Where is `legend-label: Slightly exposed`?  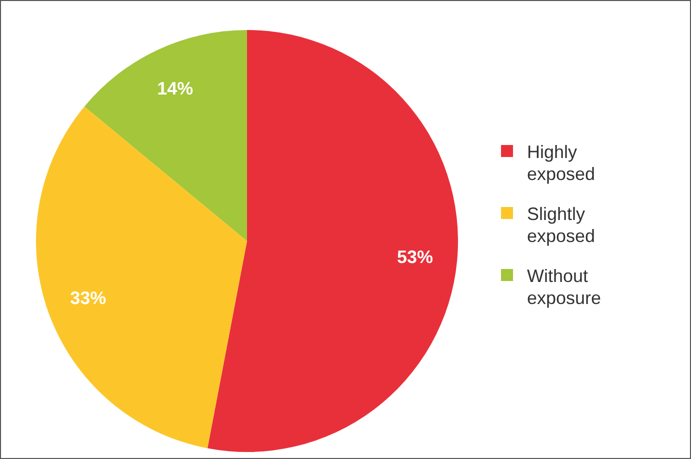 legend-label: Slightly exposed is located at coordinates (561, 225).